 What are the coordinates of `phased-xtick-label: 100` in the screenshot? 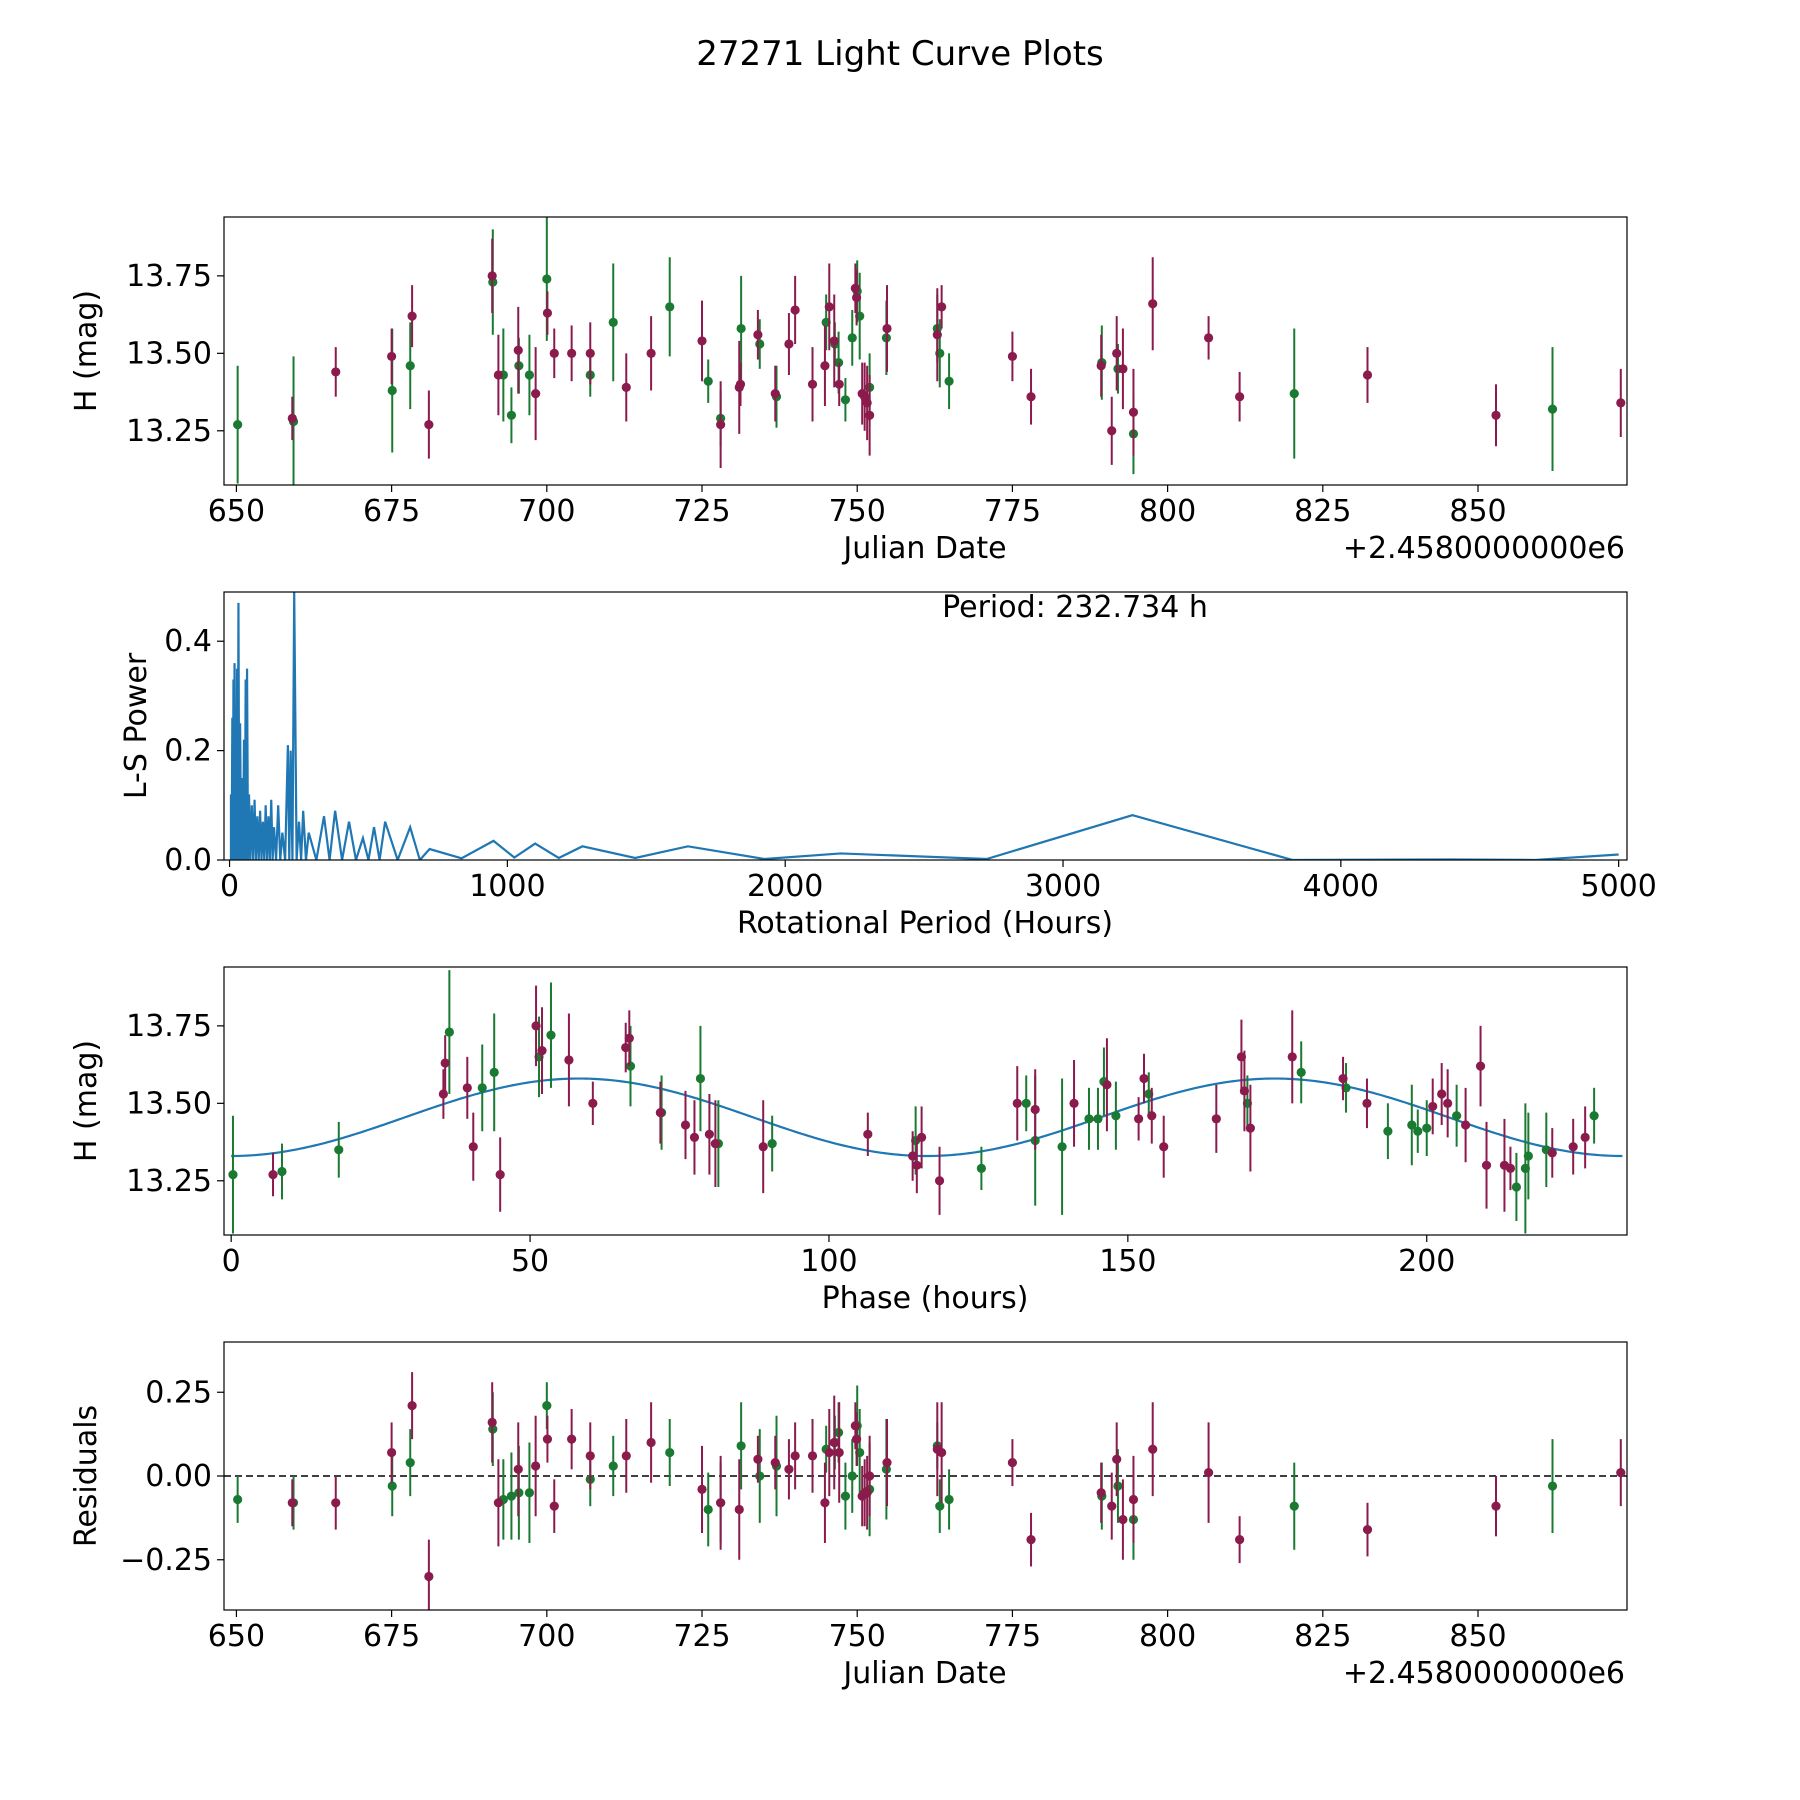 It's located at (828, 1261).